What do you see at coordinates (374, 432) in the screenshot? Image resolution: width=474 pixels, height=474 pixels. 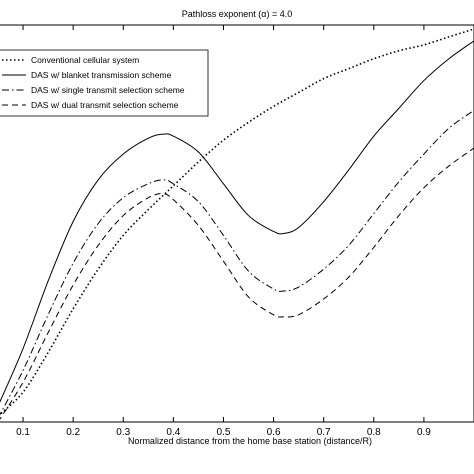 I see `x-tick-label: 0.8` at bounding box center [374, 432].